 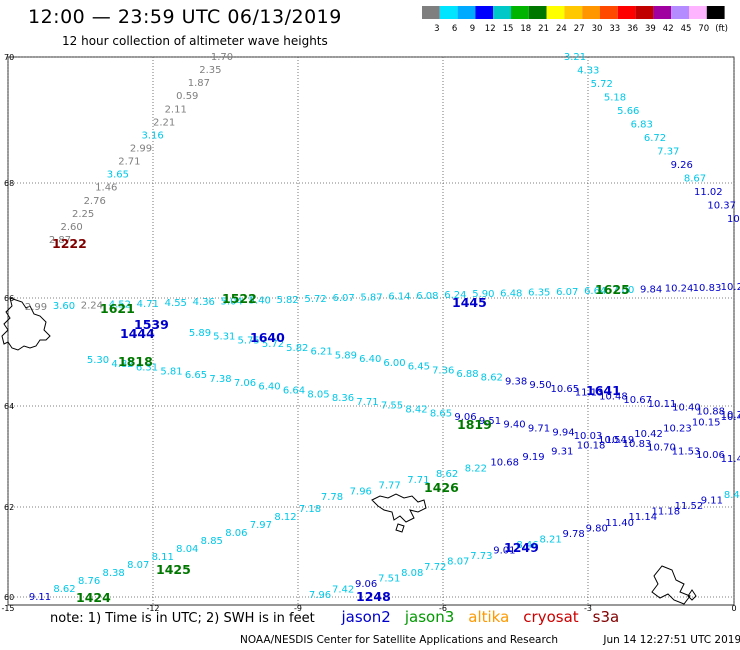 I want to click on wave-height-label: 6.07, so click(x=567, y=292).